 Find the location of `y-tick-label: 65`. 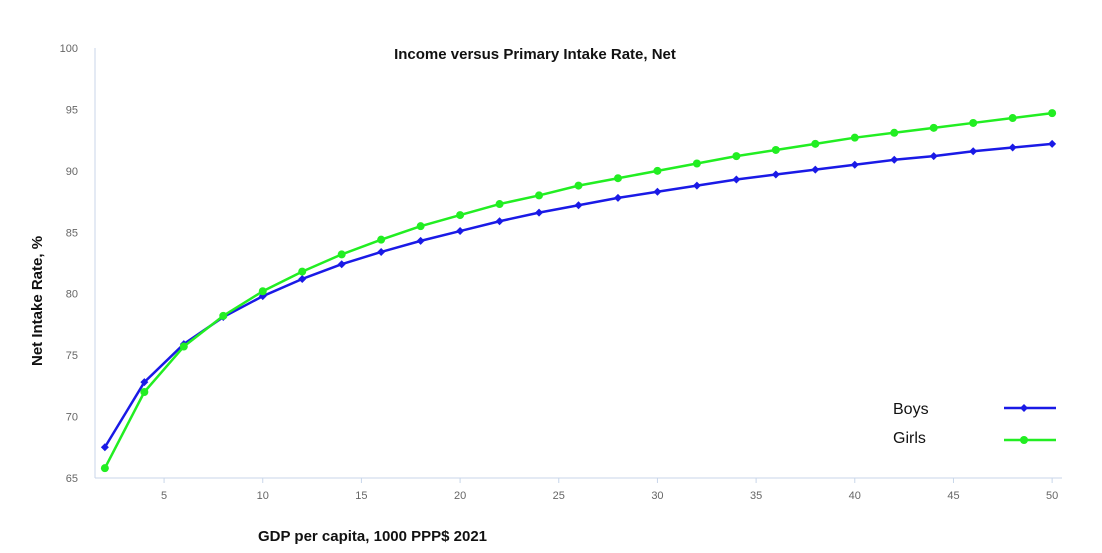

y-tick-label: 65 is located at coordinates (72, 479).